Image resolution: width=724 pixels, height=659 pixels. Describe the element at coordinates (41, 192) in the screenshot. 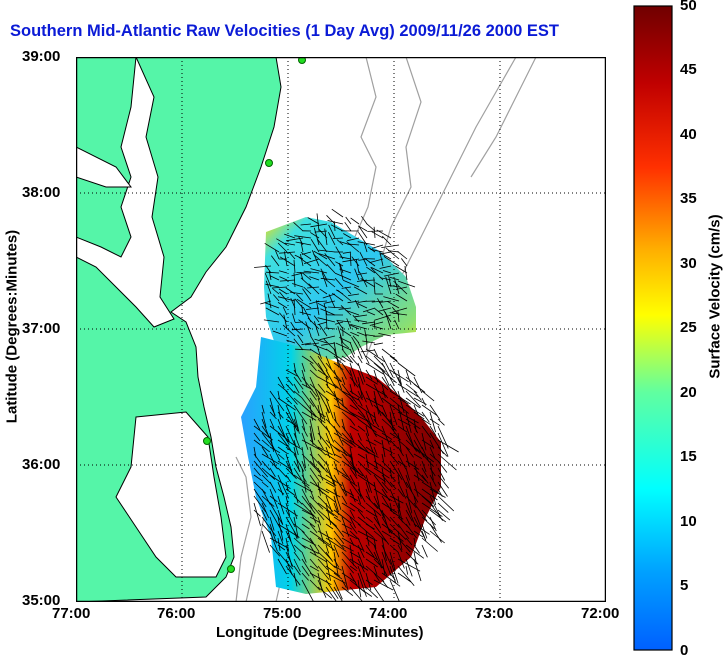

I see `y-tick: 38:00` at that location.